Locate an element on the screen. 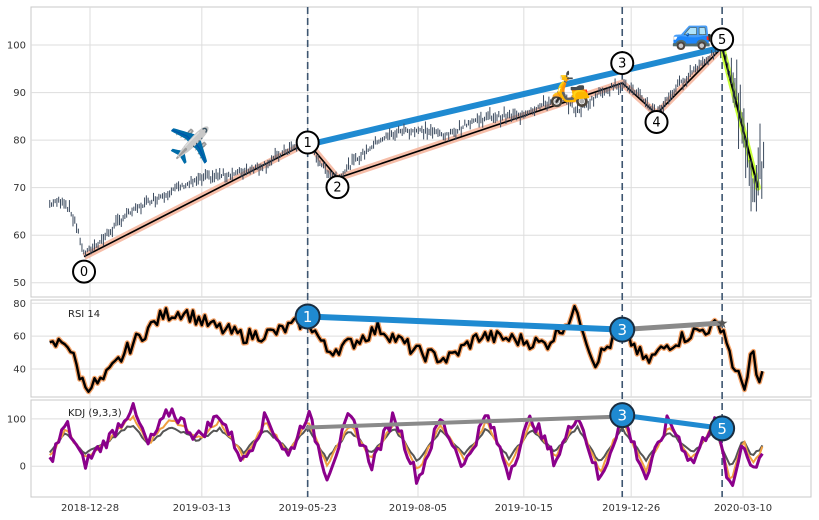 This screenshot has width=819, height=520. price-y-tick-label: 100 is located at coordinates (16, 46).